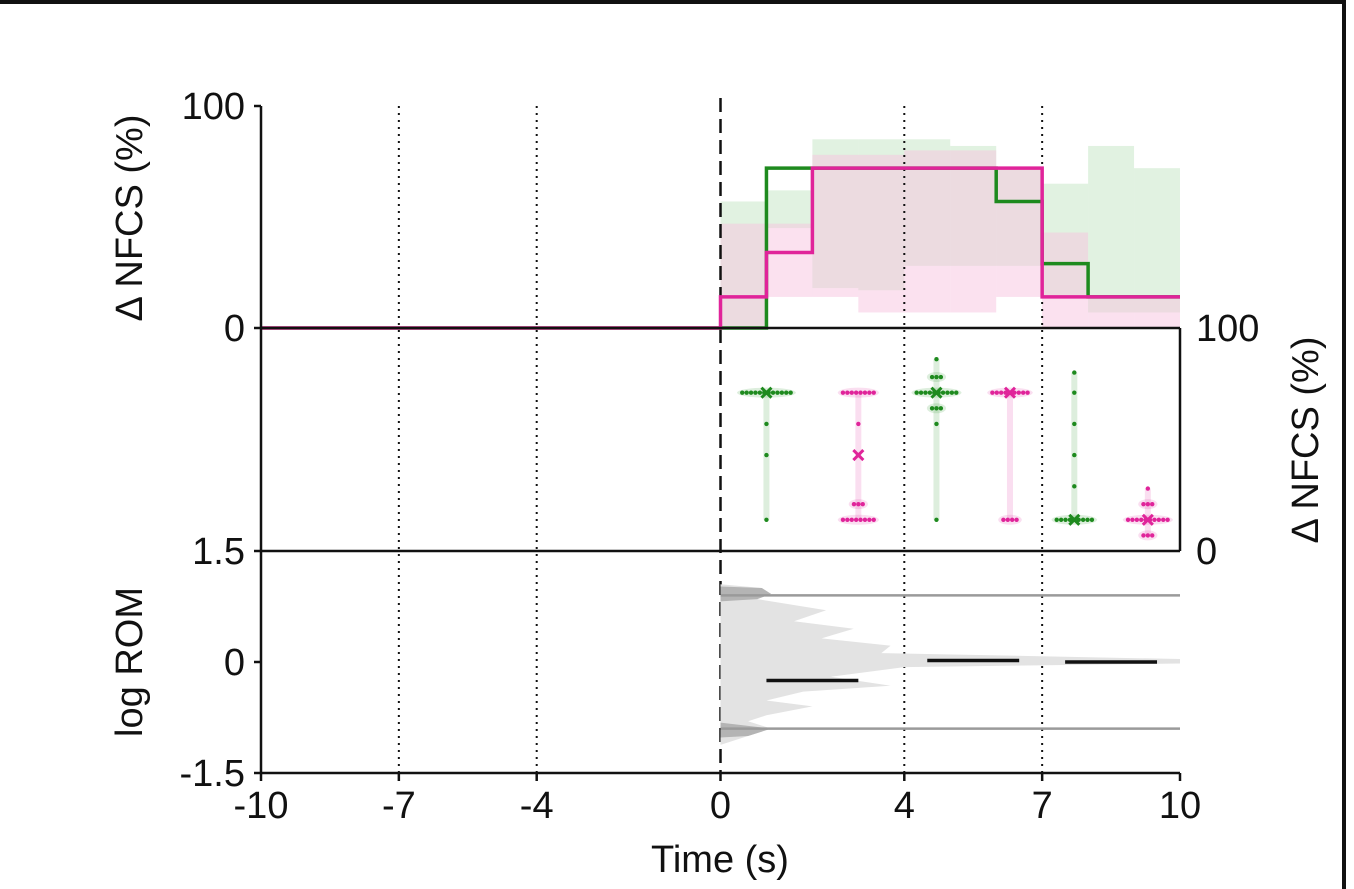  Describe the element at coordinates (218, 552) in the screenshot. I see `bottom-y-tick-label: 1.5` at that location.